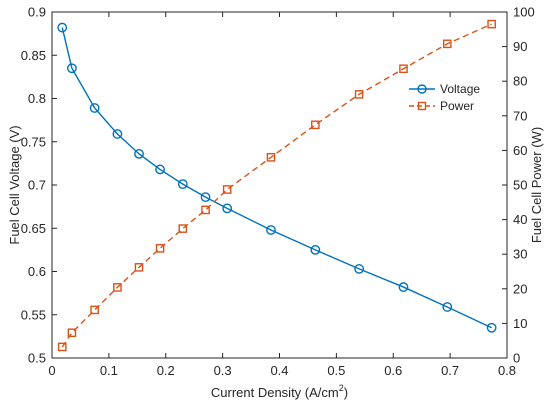 This screenshot has height=407, width=550. Describe the element at coordinates (109, 370) in the screenshot. I see `x-tick-label: 0.1` at that location.